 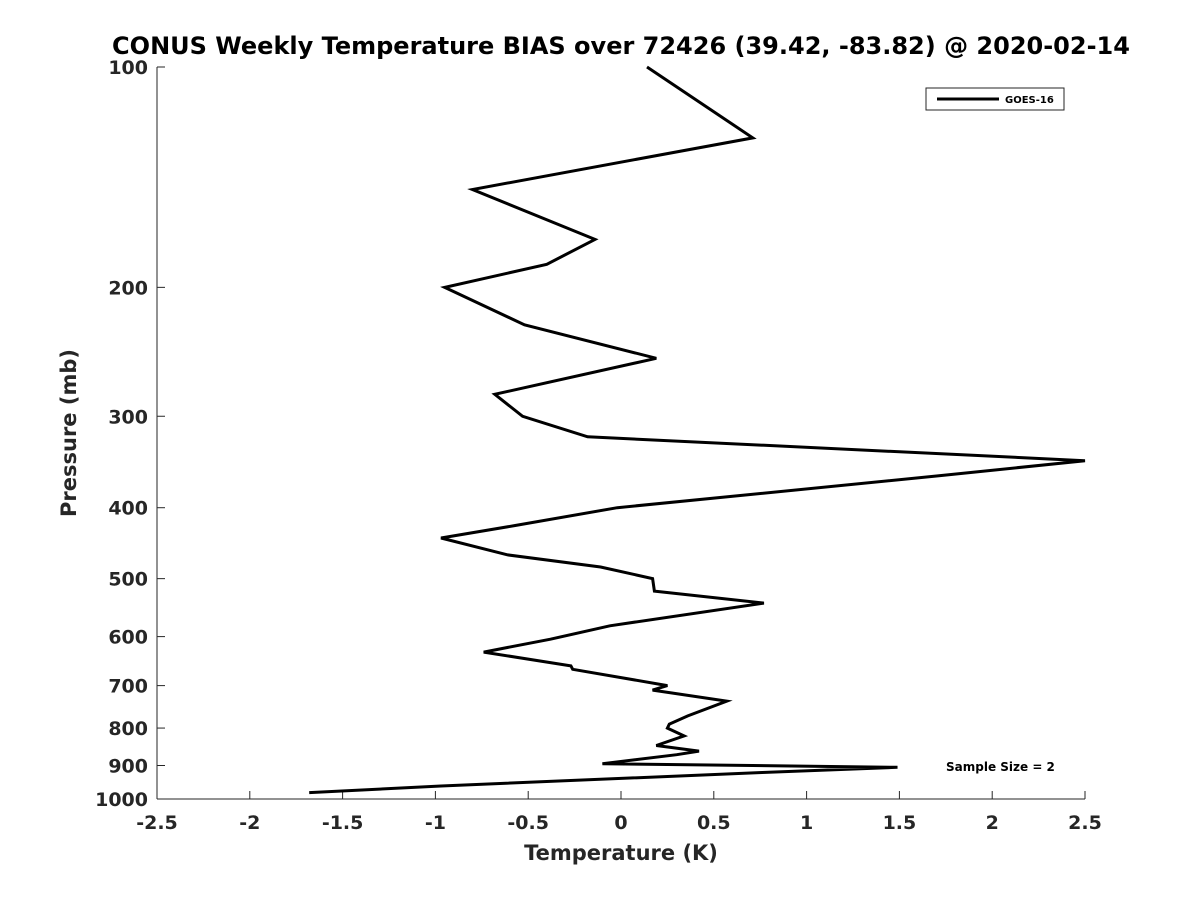 I want to click on x-tick-label: 2, so click(x=992, y=823).